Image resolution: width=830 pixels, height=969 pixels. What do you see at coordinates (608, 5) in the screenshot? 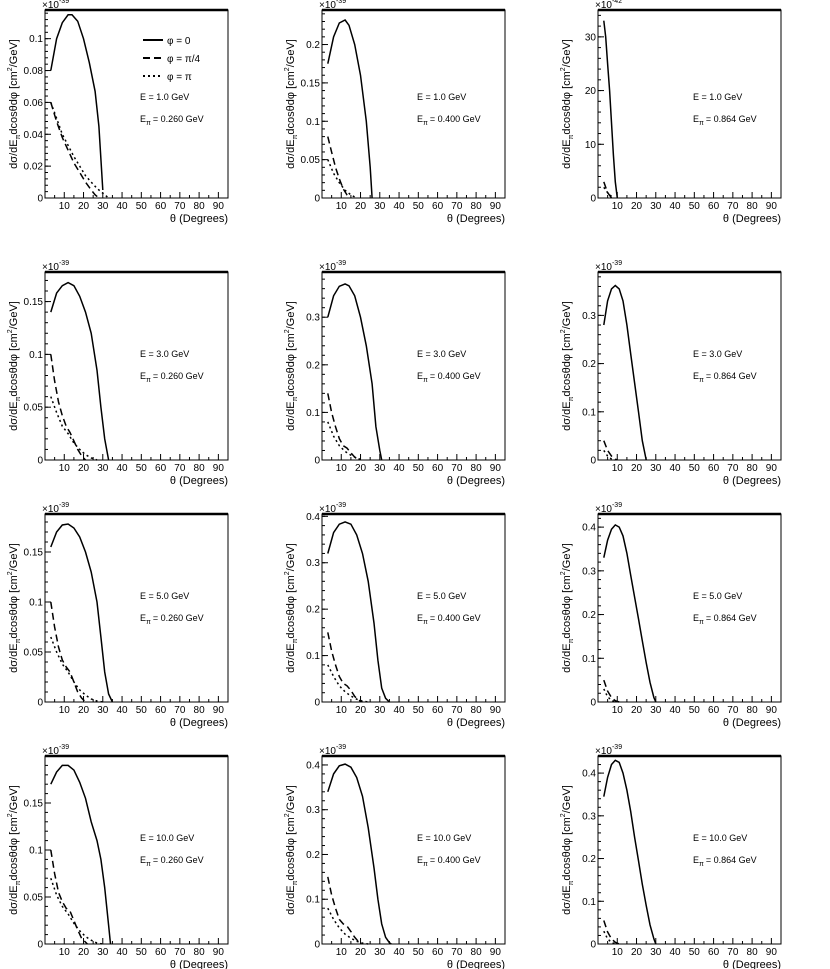
I see `y-exponent: ×10⁻⁴²` at bounding box center [608, 5].